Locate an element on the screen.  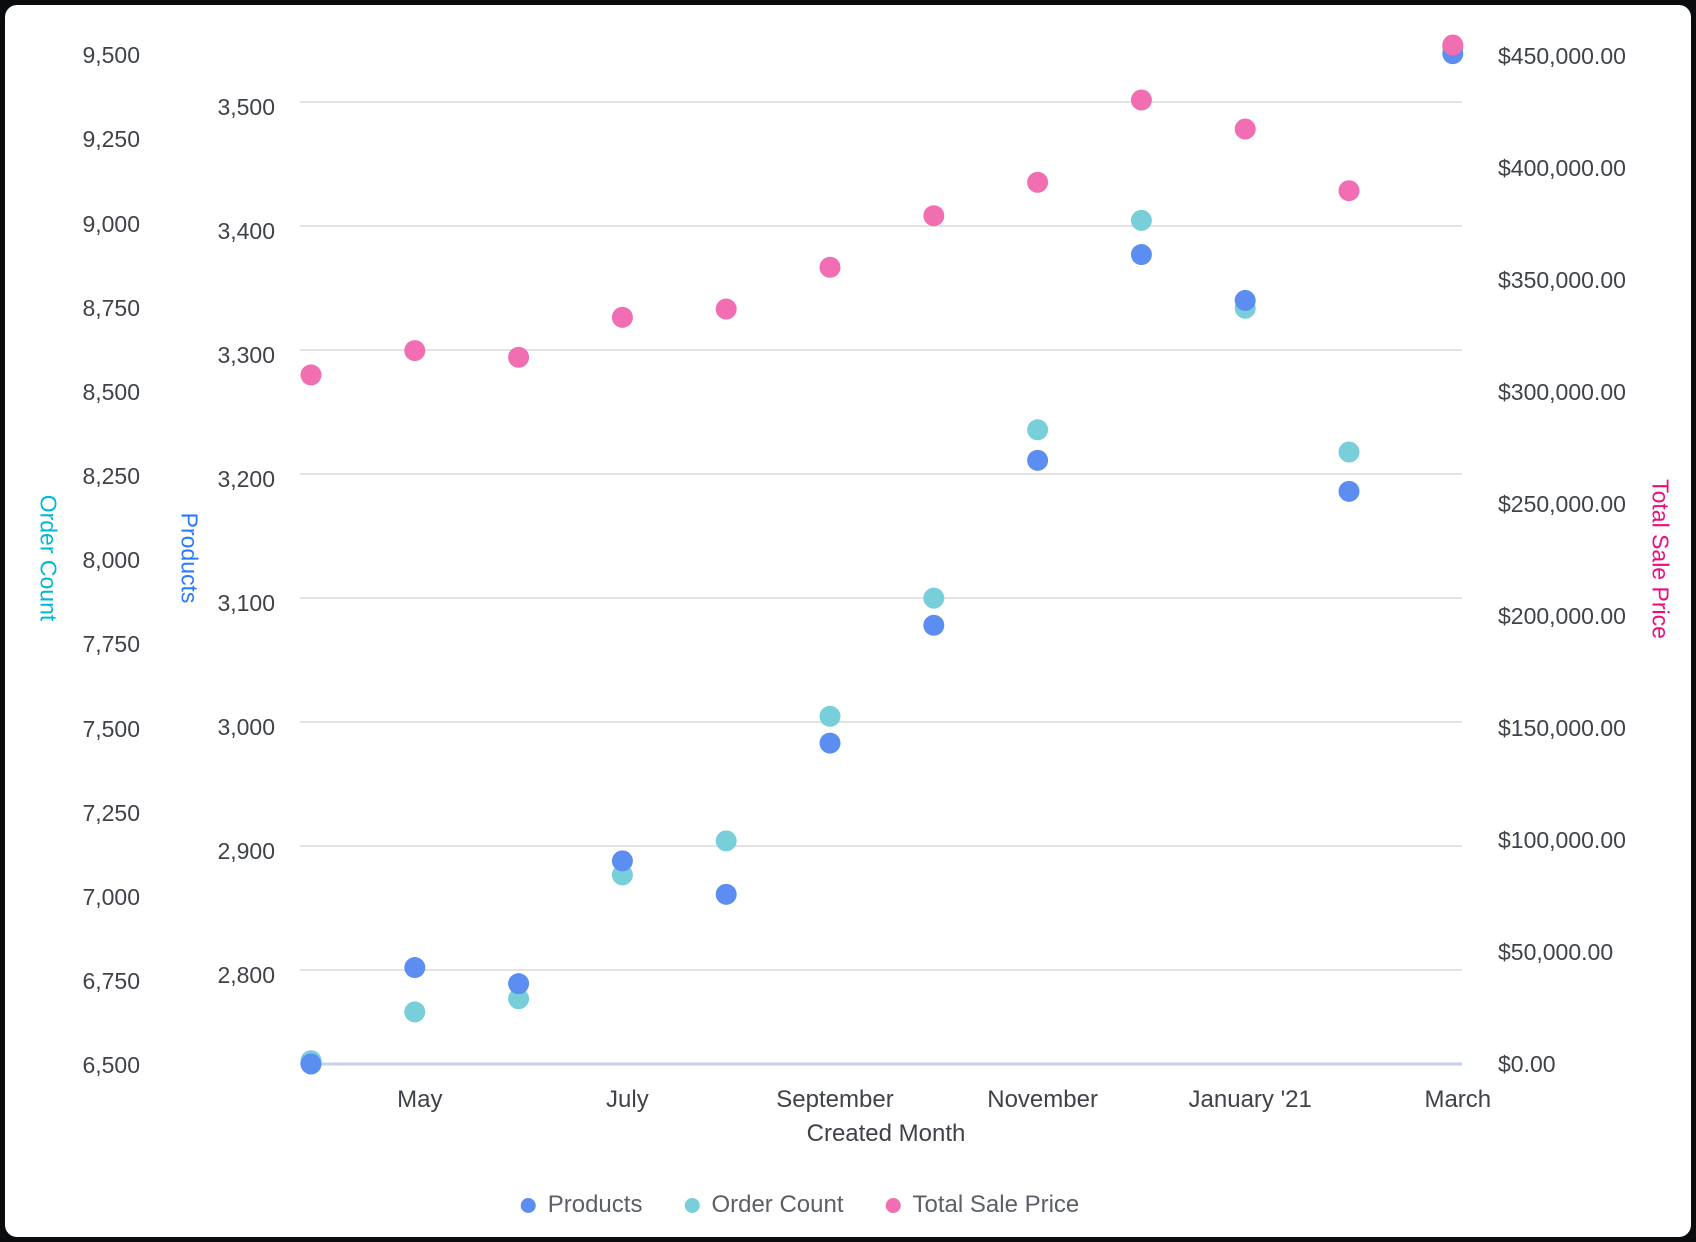
data-point-total-sale-price-April is located at coordinates (311, 375).